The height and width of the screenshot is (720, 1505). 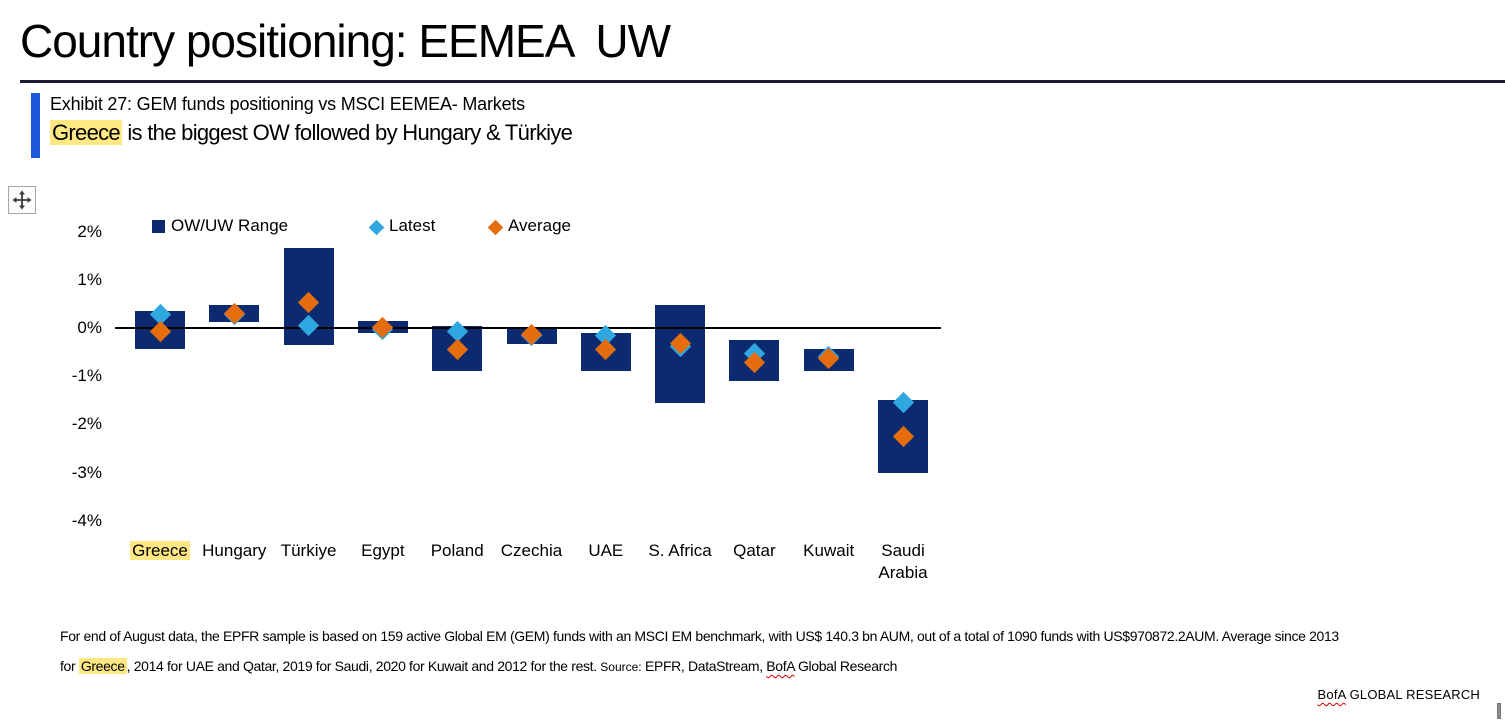 What do you see at coordinates (69, 666) in the screenshot?
I see `footnote-text: for` at bounding box center [69, 666].